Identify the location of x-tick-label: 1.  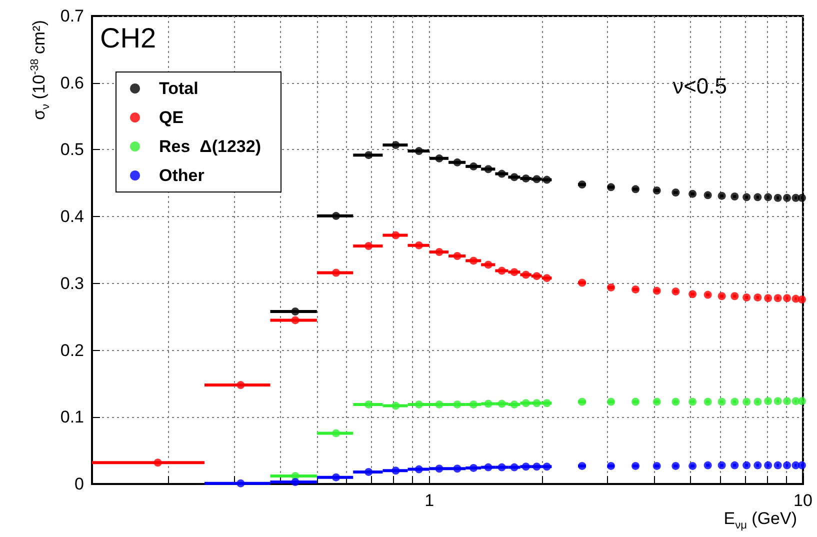
(429, 500).